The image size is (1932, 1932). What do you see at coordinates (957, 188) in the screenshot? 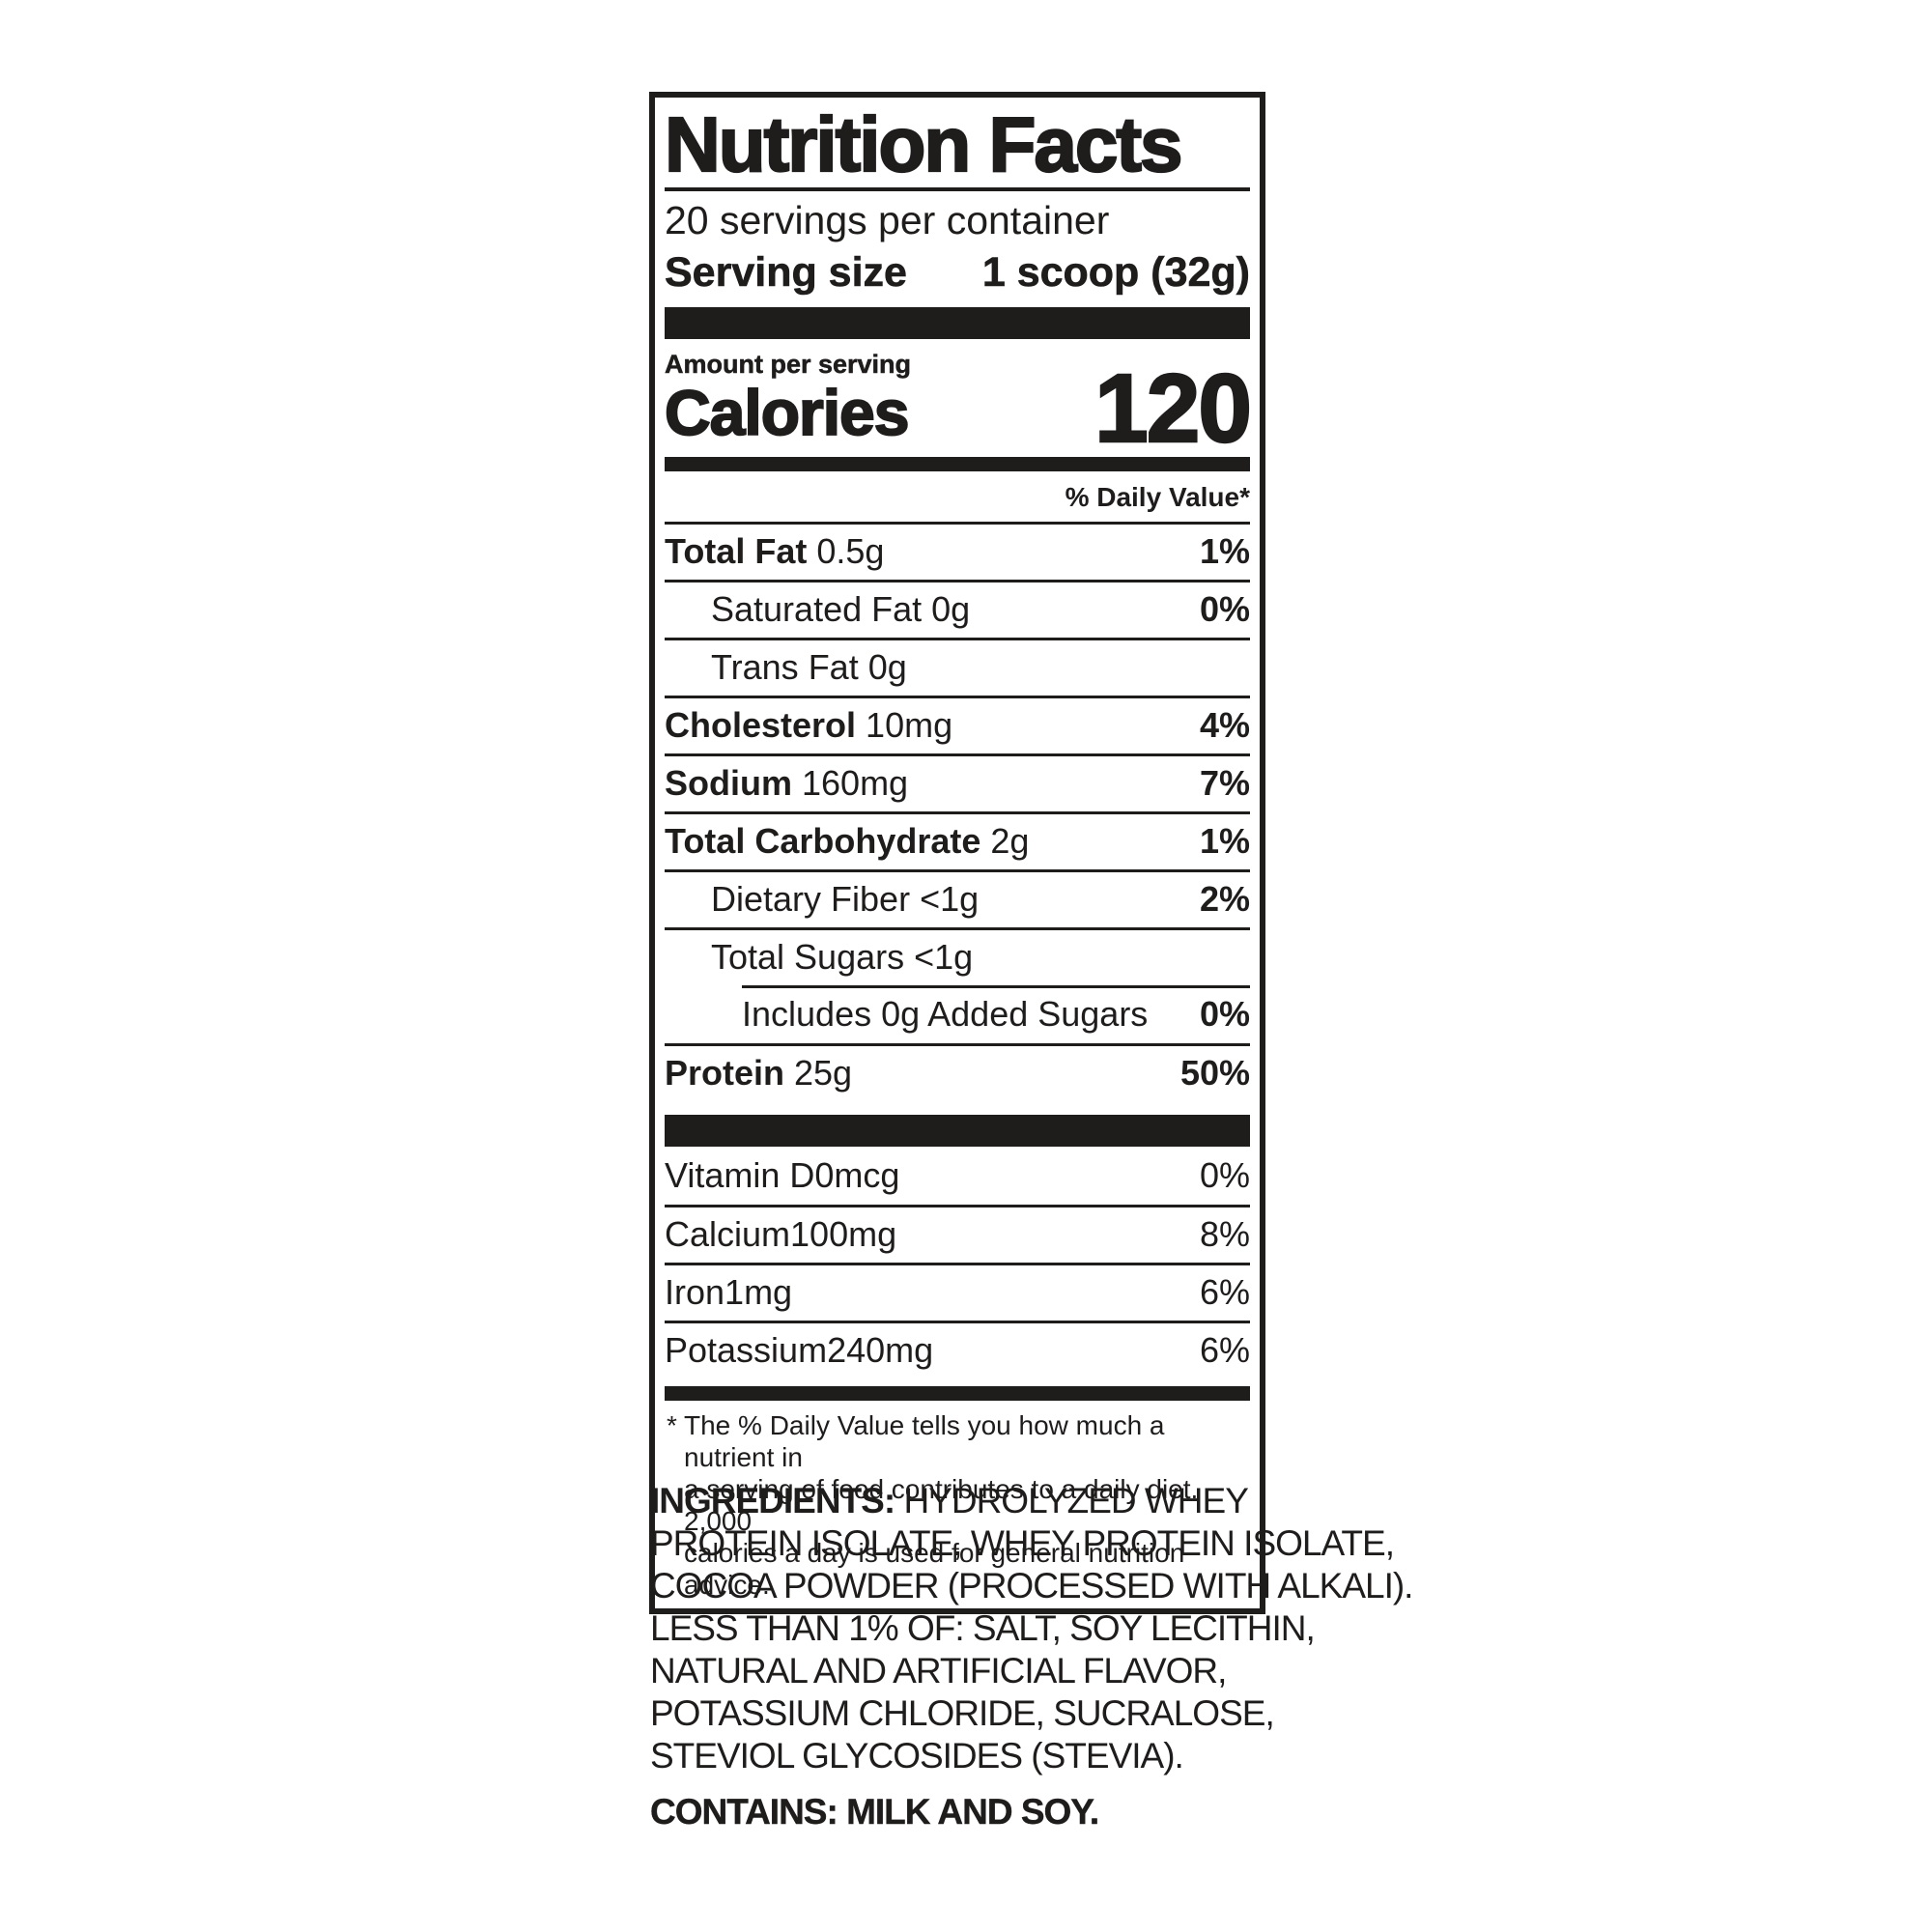
I see `title-divider` at bounding box center [957, 188].